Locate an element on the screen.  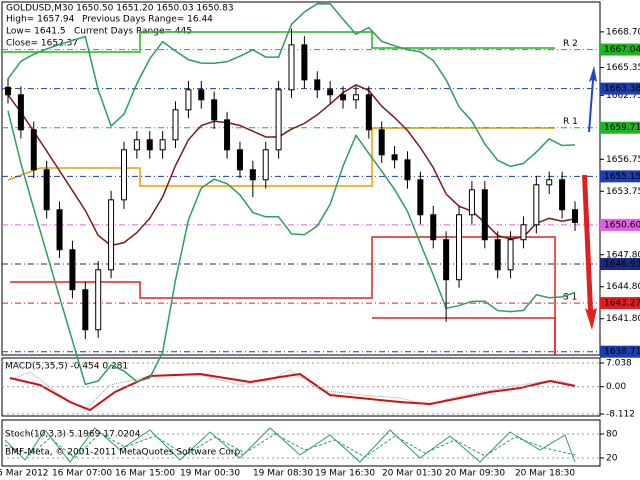
x-tick-label: 19 Mar 16:30 is located at coordinates (345, 474).